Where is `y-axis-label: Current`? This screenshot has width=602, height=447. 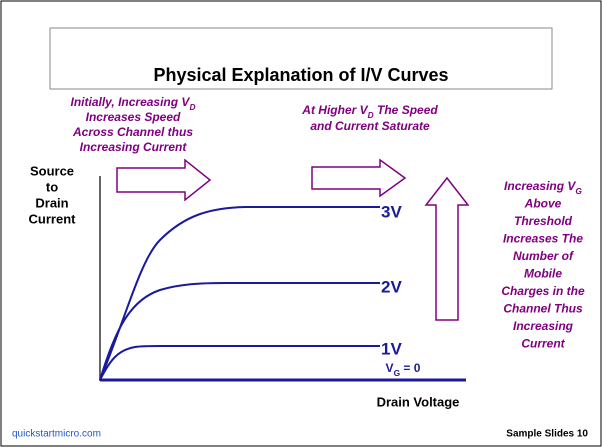 y-axis-label: Current is located at coordinates (53, 218).